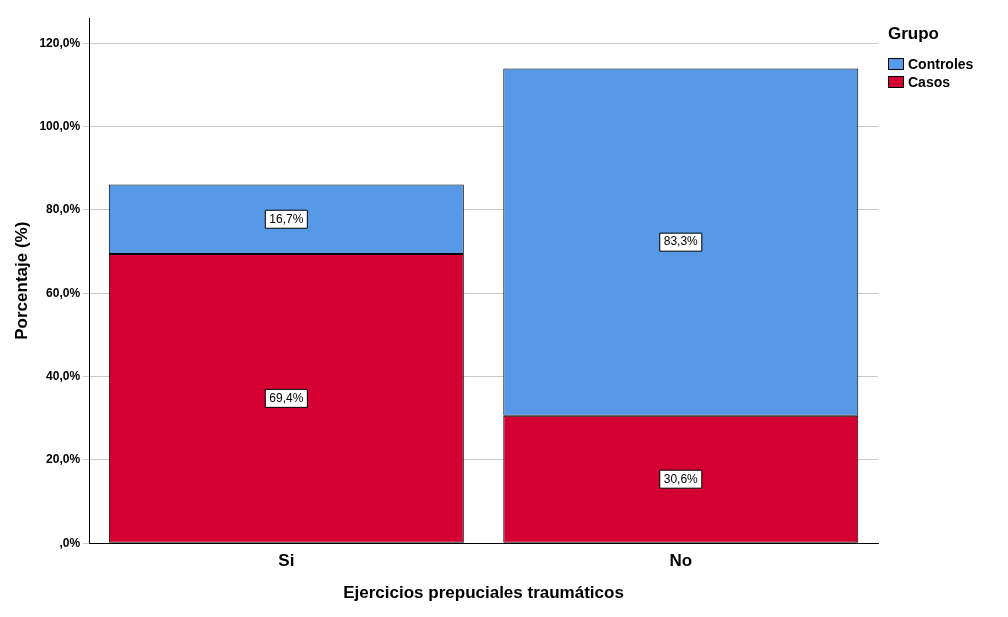 Image resolution: width=1008 pixels, height=617 pixels. What do you see at coordinates (60, 125) in the screenshot?
I see `y-tick-label: 100,0%` at bounding box center [60, 125].